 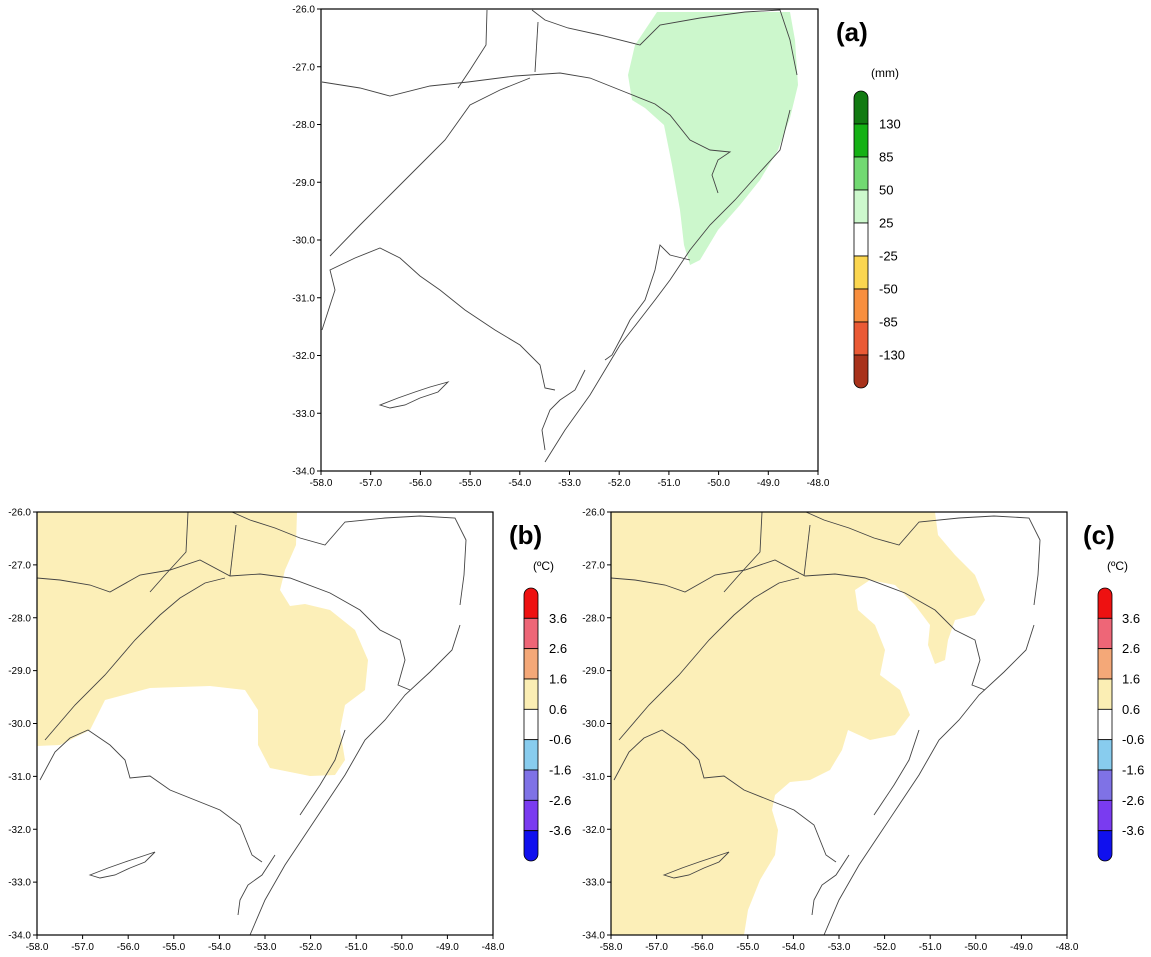 I want to click on panel-a-lon-tick-label: -54.0, so click(x=519, y=483).